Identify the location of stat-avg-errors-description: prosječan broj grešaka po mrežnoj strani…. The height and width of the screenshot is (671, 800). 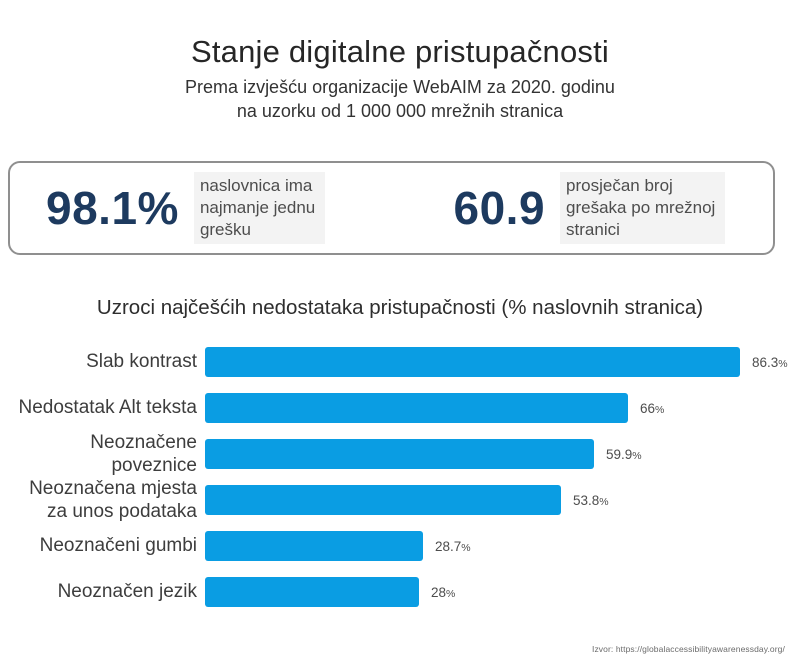
(643, 208).